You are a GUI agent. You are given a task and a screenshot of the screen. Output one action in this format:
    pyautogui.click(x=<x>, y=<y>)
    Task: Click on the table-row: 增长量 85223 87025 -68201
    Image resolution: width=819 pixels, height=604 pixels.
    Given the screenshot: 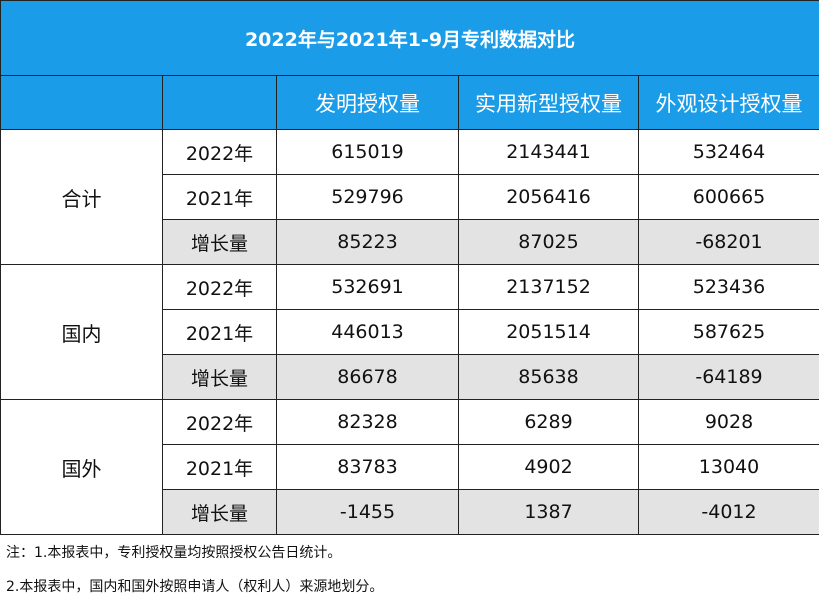 What is the action you would take?
    pyautogui.click(x=410, y=242)
    